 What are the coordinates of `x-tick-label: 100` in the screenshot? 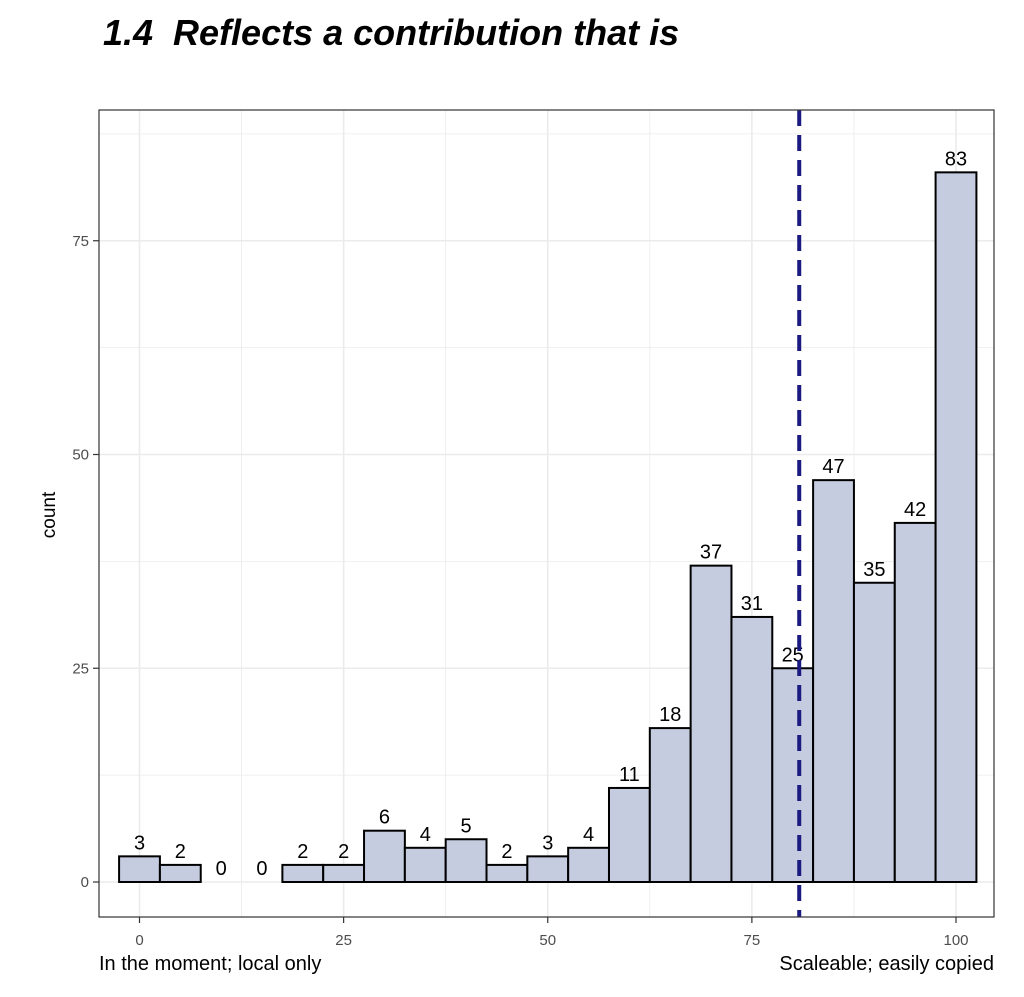 It's located at (955, 940).